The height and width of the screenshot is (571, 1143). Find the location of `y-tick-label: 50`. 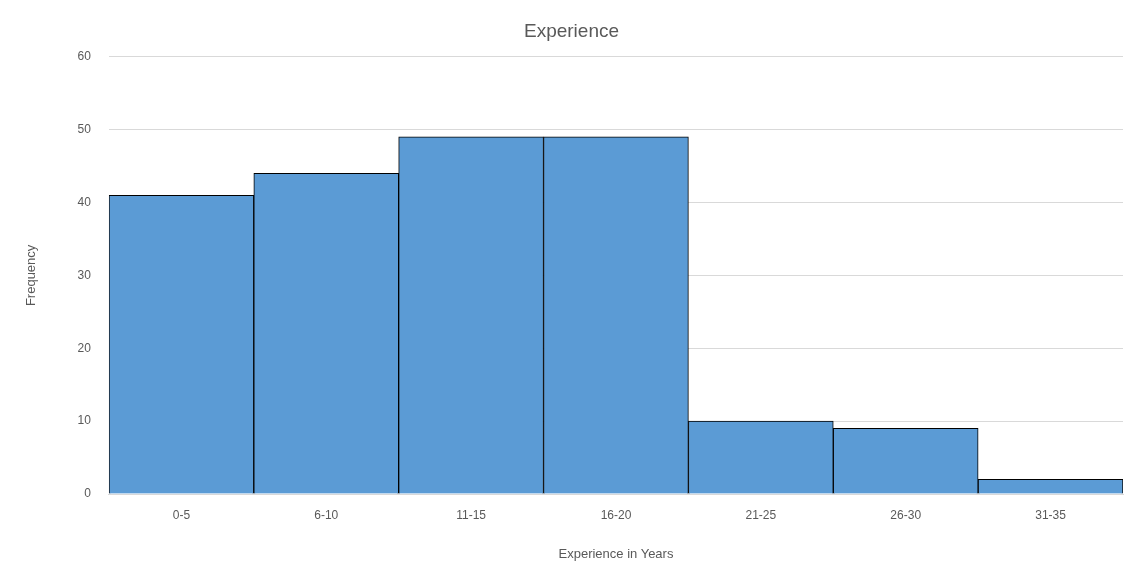

y-tick-label: 50 is located at coordinates (84, 128).